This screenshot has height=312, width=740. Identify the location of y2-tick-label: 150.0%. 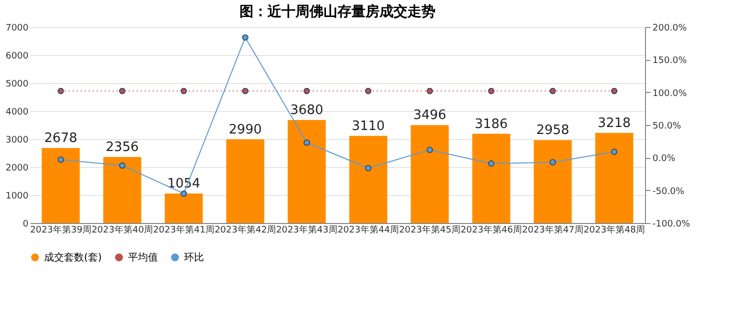
(670, 61).